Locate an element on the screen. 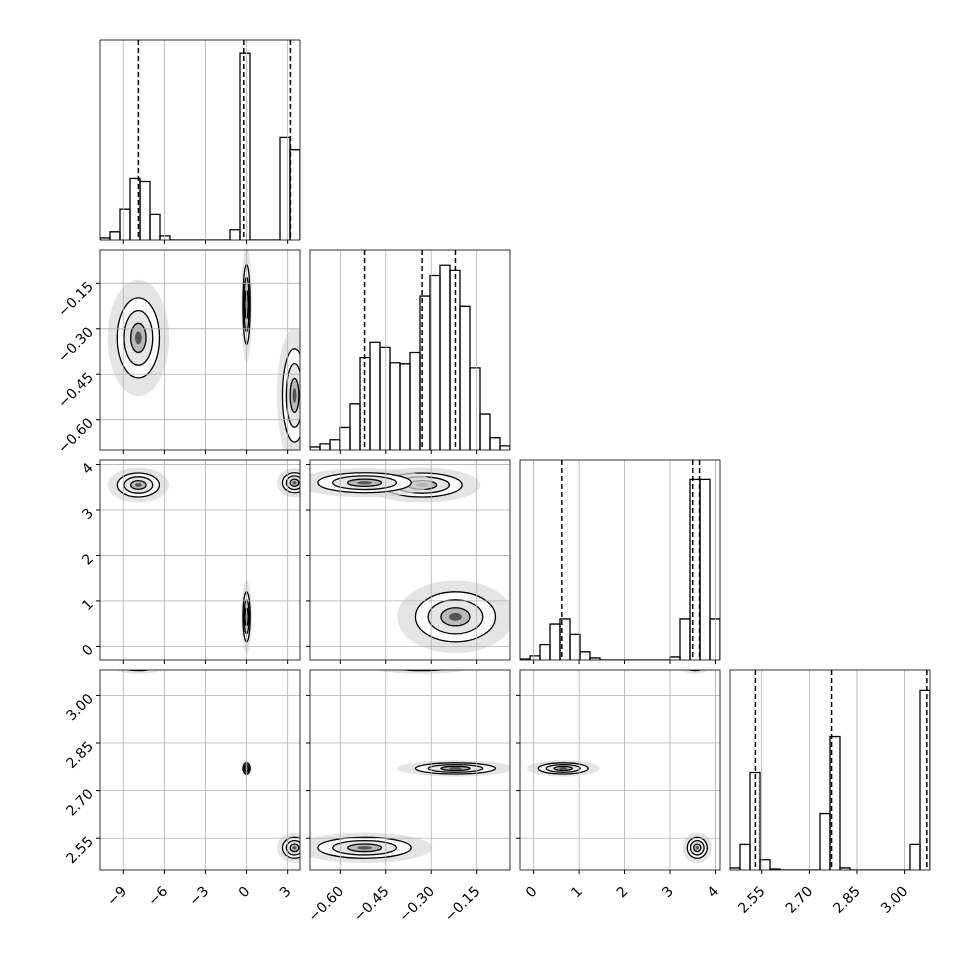 The image size is (970, 970). x-tick-label: −3 is located at coordinates (199, 897).